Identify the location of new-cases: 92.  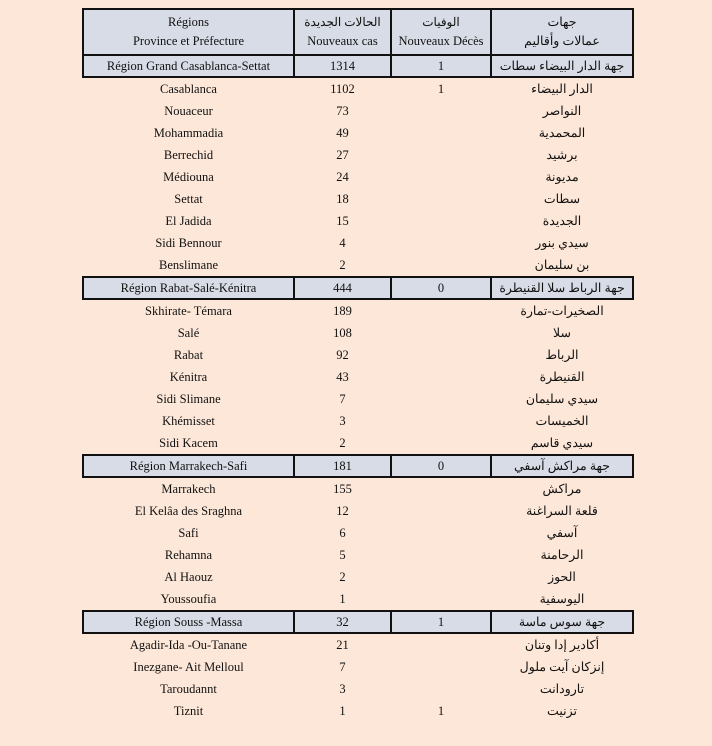
(342, 355).